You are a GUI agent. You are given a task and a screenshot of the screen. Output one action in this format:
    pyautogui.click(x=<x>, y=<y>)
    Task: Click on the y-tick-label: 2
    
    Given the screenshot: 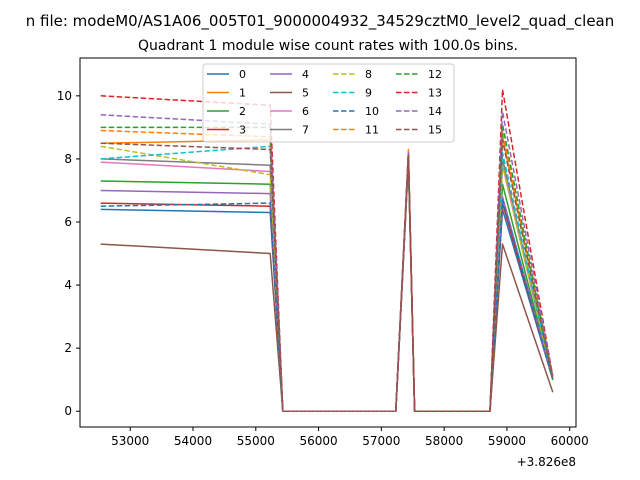 What is the action you would take?
    pyautogui.click(x=68, y=348)
    